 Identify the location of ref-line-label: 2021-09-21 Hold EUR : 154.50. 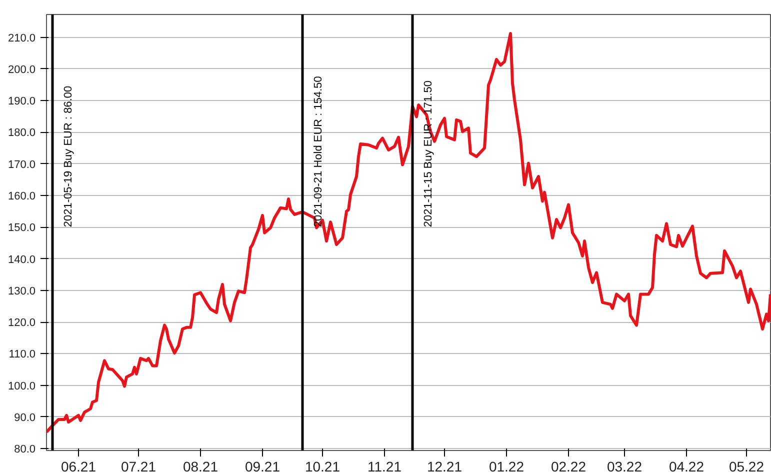
(318, 152).